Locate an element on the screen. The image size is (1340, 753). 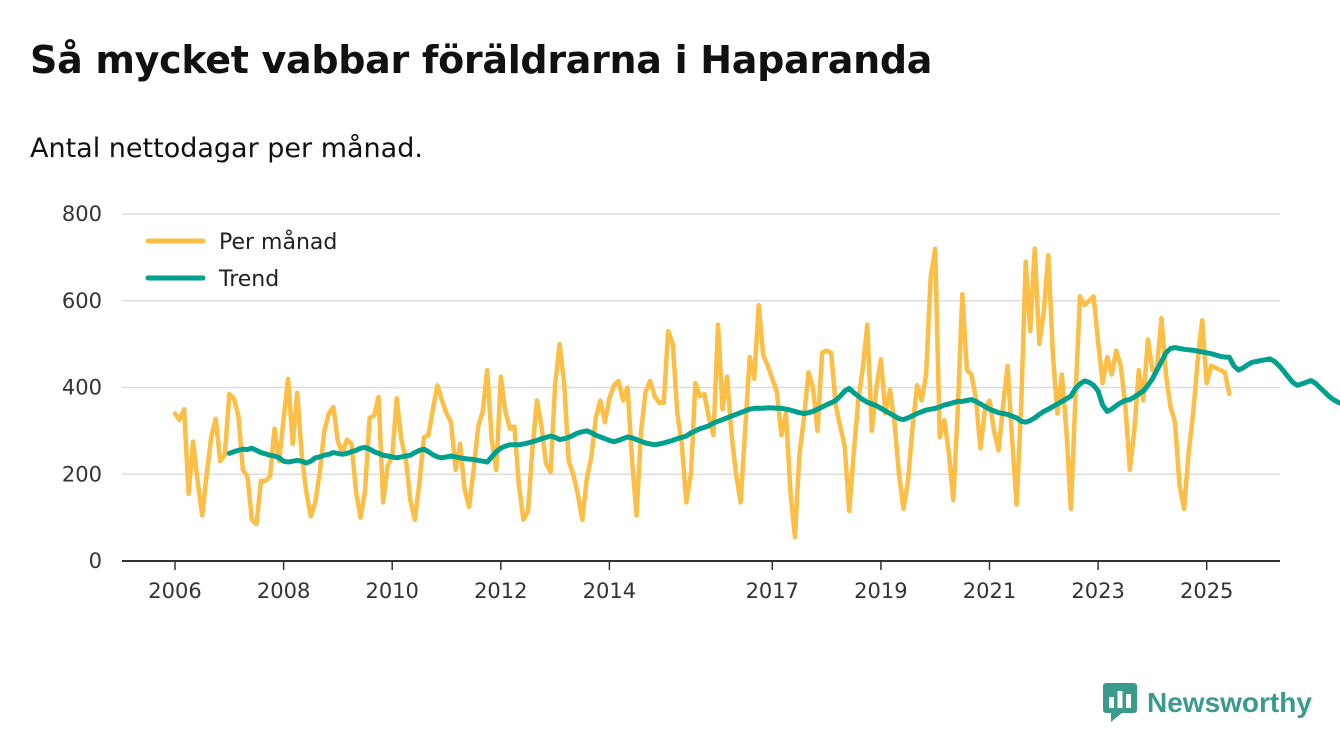
series-line-trend is located at coordinates (783, 405).